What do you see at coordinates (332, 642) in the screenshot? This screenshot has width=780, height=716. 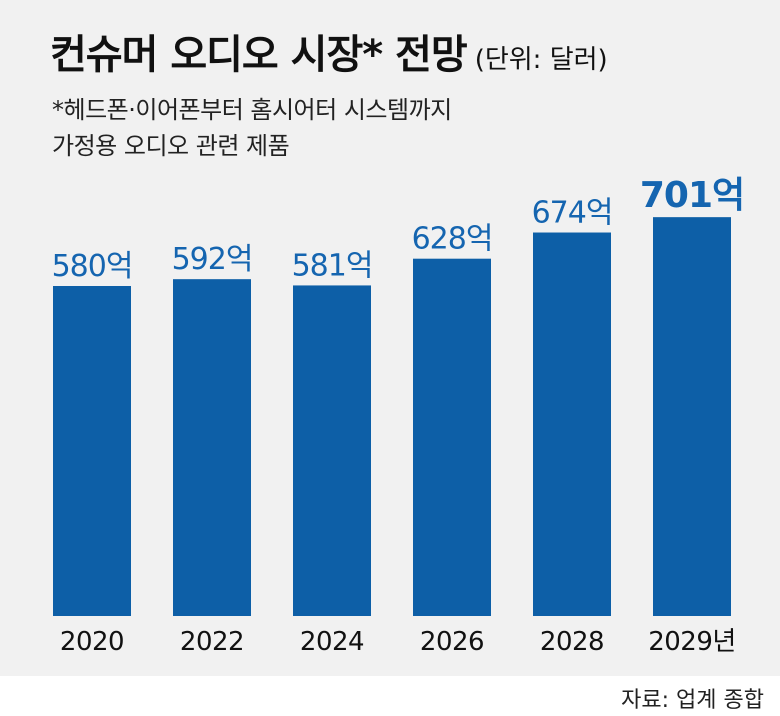 I see `x-tick-label-2024: 2024` at bounding box center [332, 642].